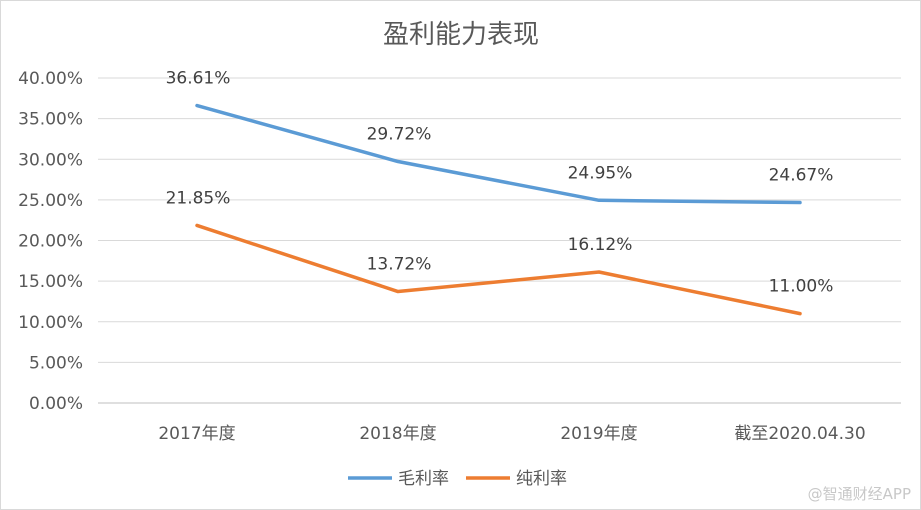  What do you see at coordinates (799, 434) in the screenshot?
I see `x-tick-label: 截至2020.04.30` at bounding box center [799, 434].